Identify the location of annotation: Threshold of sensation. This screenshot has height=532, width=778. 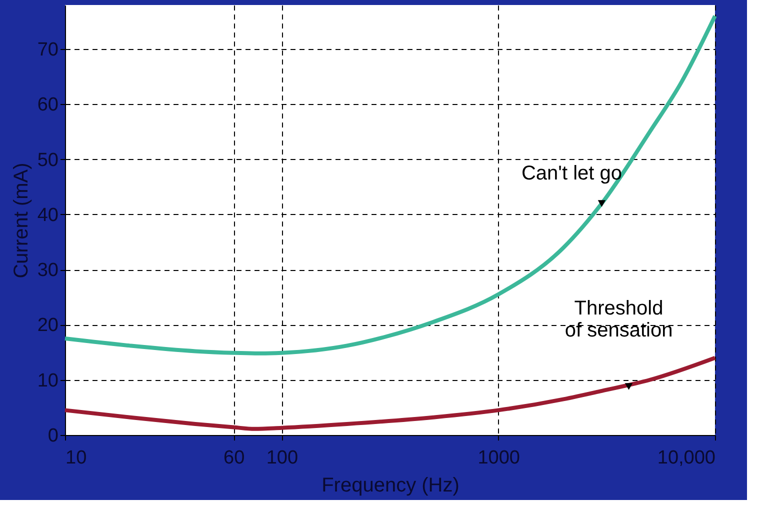
(618, 319).